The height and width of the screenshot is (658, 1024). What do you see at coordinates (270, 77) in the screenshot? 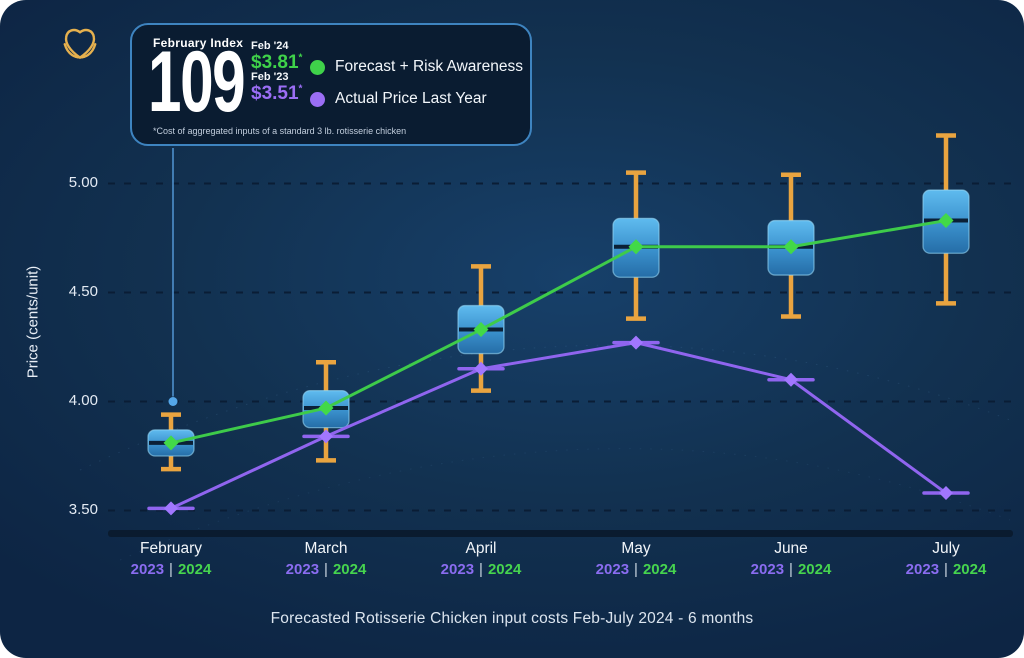
I see `period-label-previous: Feb '23` at bounding box center [270, 77].